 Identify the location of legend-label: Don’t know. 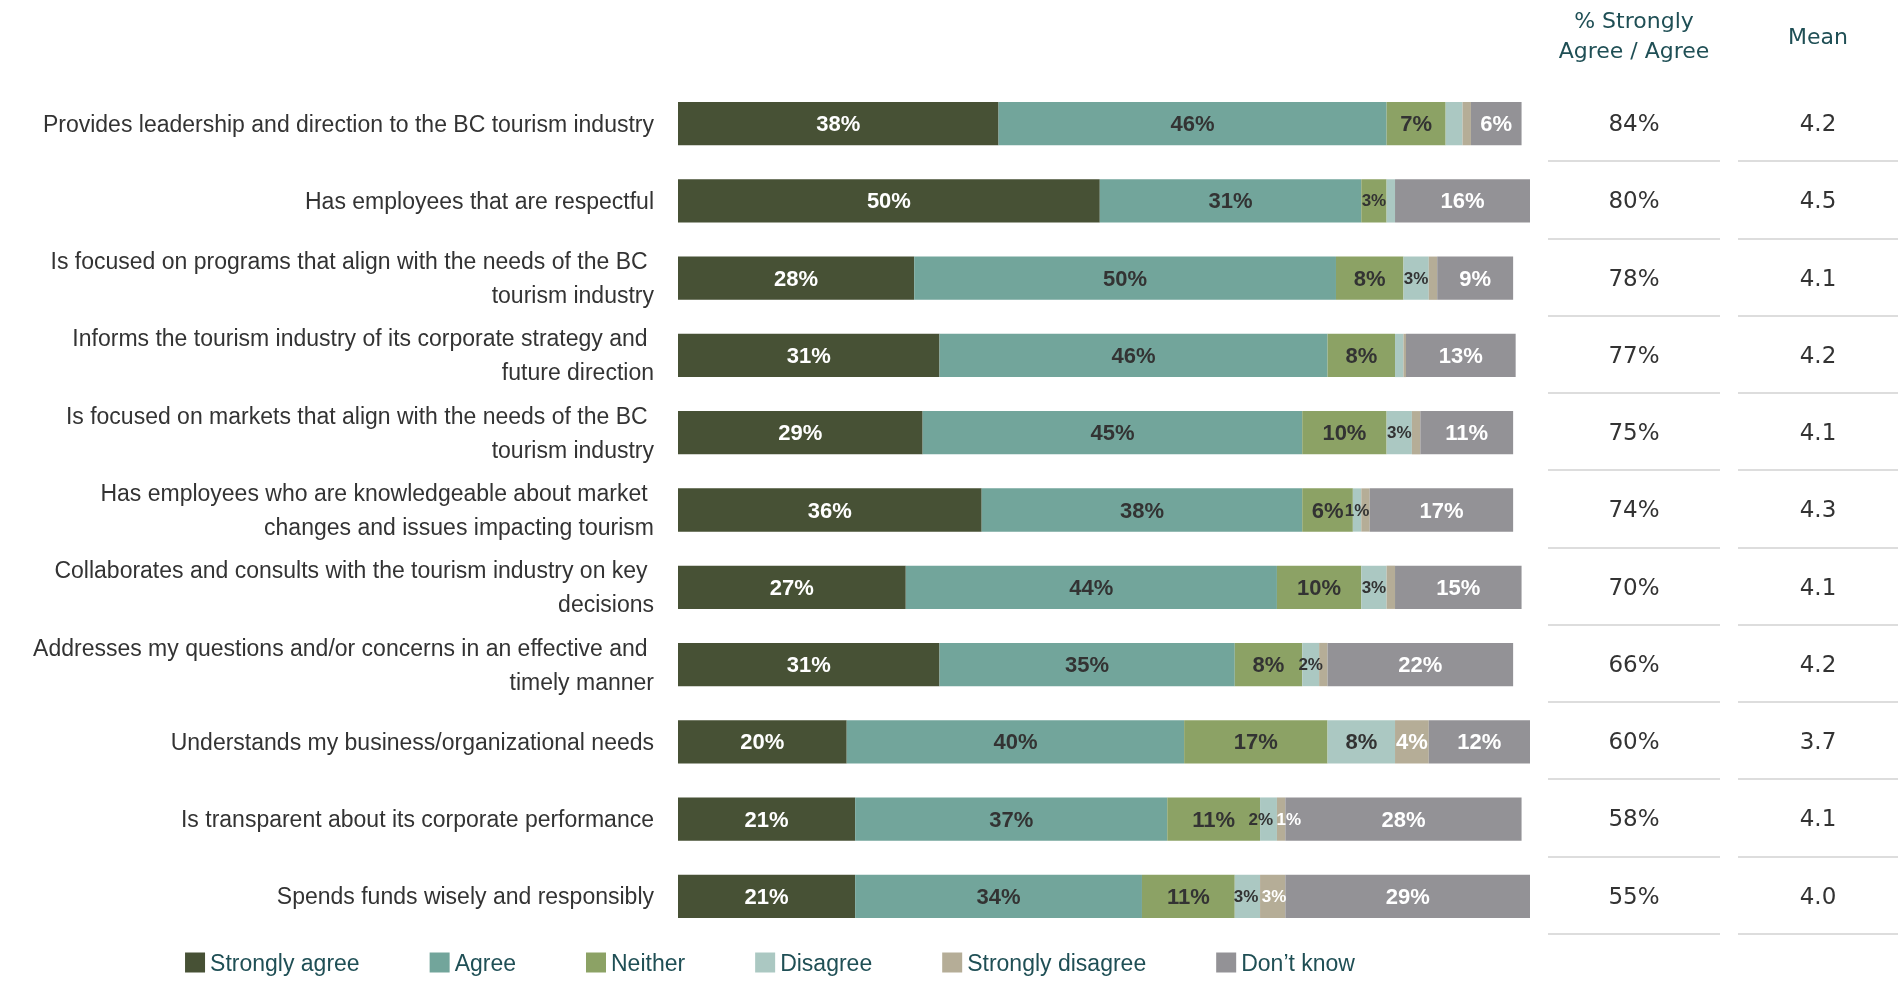
(1298, 962).